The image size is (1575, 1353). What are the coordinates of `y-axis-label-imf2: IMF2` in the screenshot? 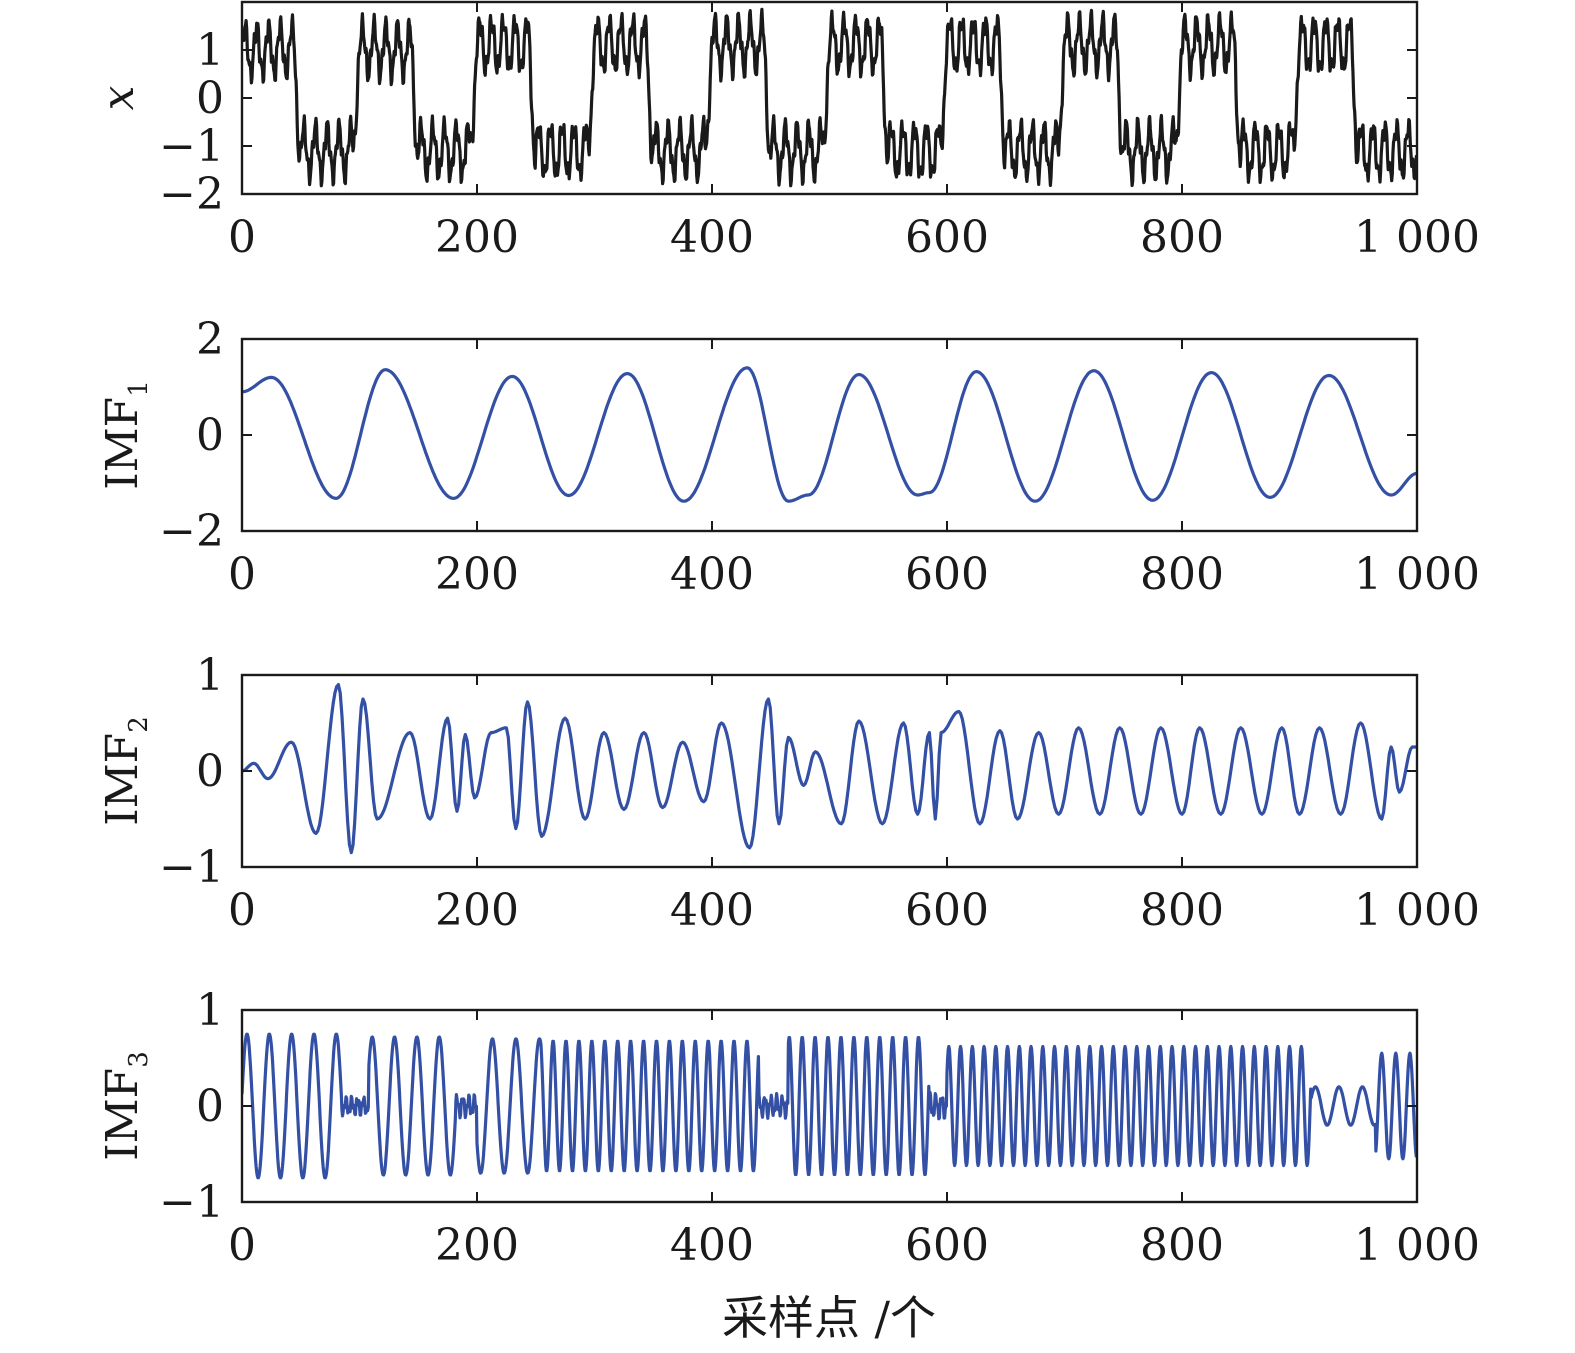 It's located at (125, 771).